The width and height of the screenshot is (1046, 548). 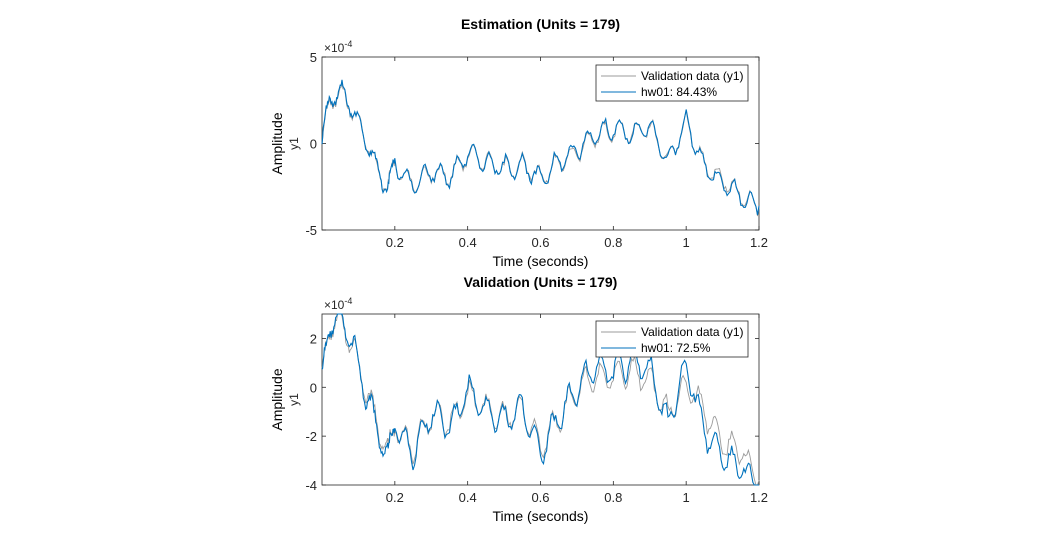 What do you see at coordinates (676, 348) in the screenshot?
I see `legend-entry-2: hw01: 72.5%` at bounding box center [676, 348].